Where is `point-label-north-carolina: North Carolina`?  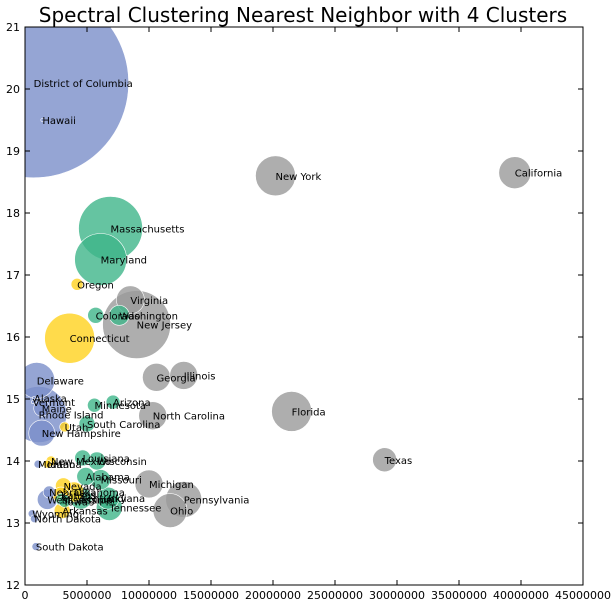 point-label-north-carolina: North Carolina is located at coordinates (189, 417).